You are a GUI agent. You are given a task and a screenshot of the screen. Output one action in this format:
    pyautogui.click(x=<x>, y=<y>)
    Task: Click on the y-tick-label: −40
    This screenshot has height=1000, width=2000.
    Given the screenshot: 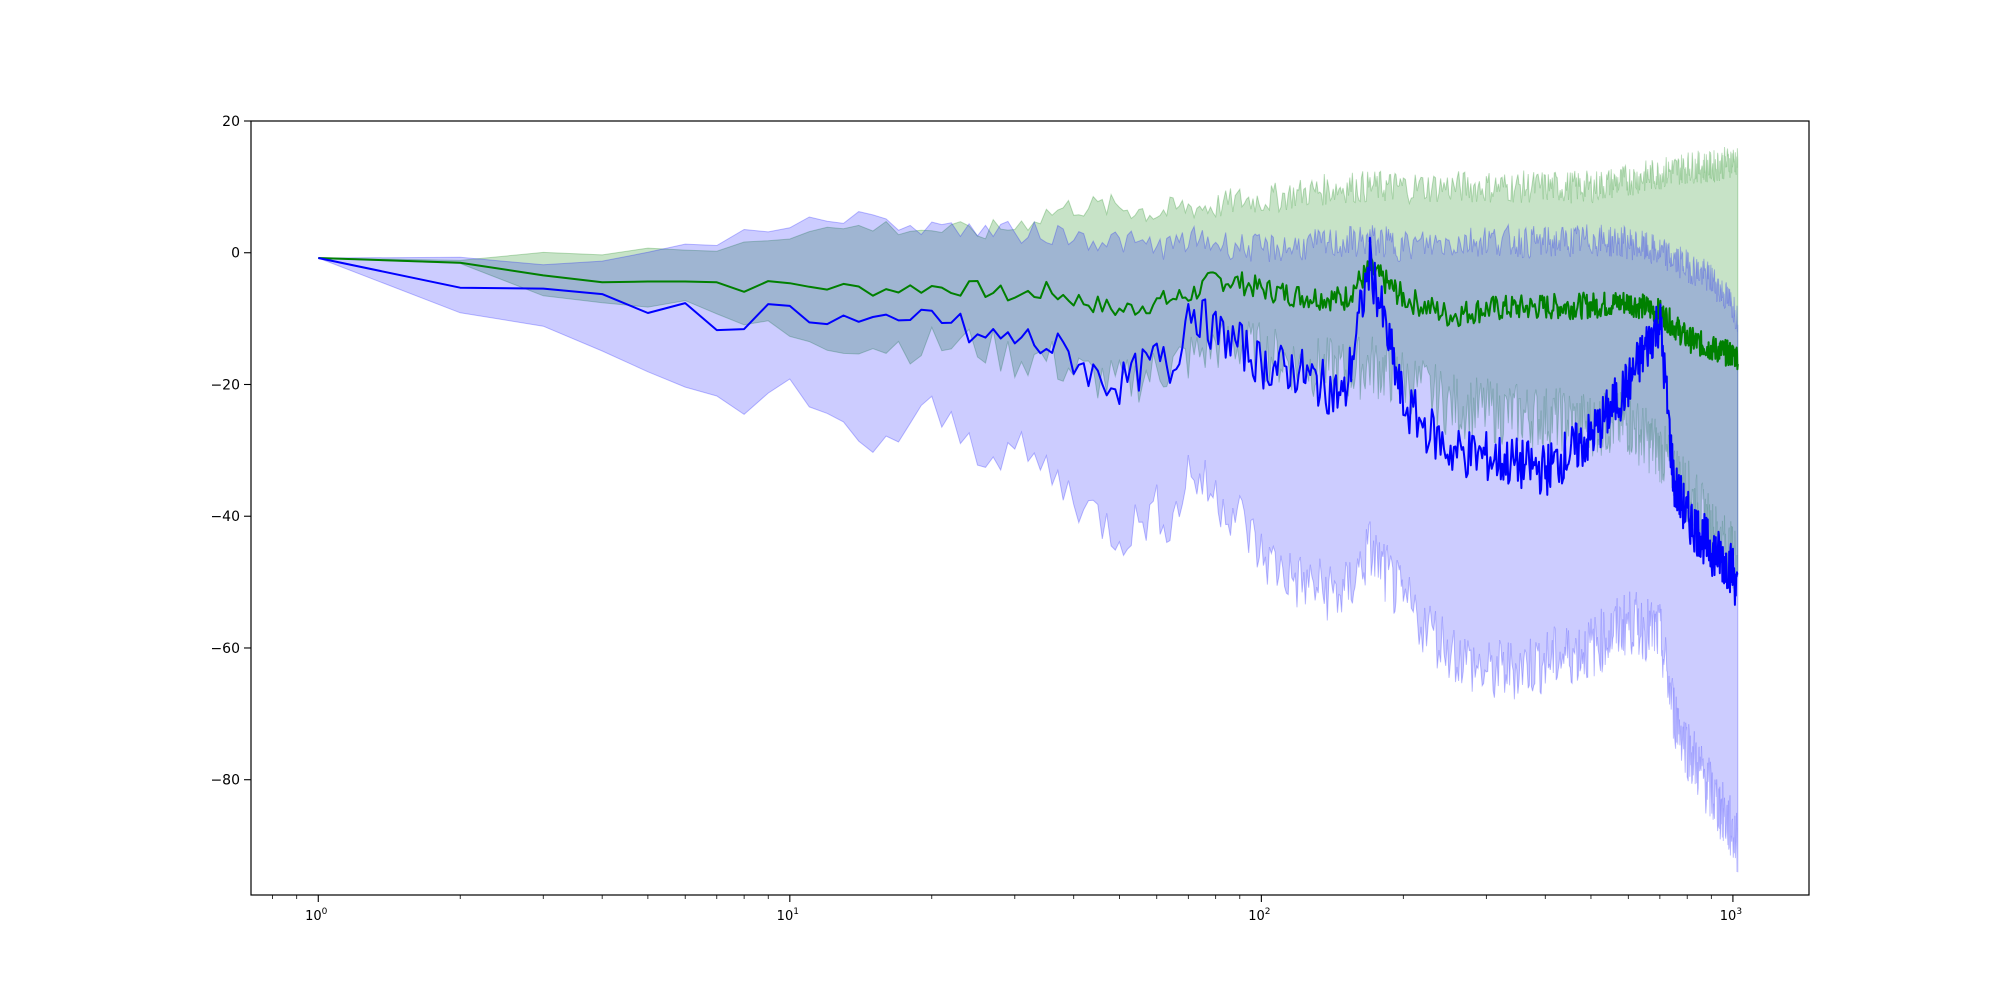 What is the action you would take?
    pyautogui.click(x=225, y=517)
    